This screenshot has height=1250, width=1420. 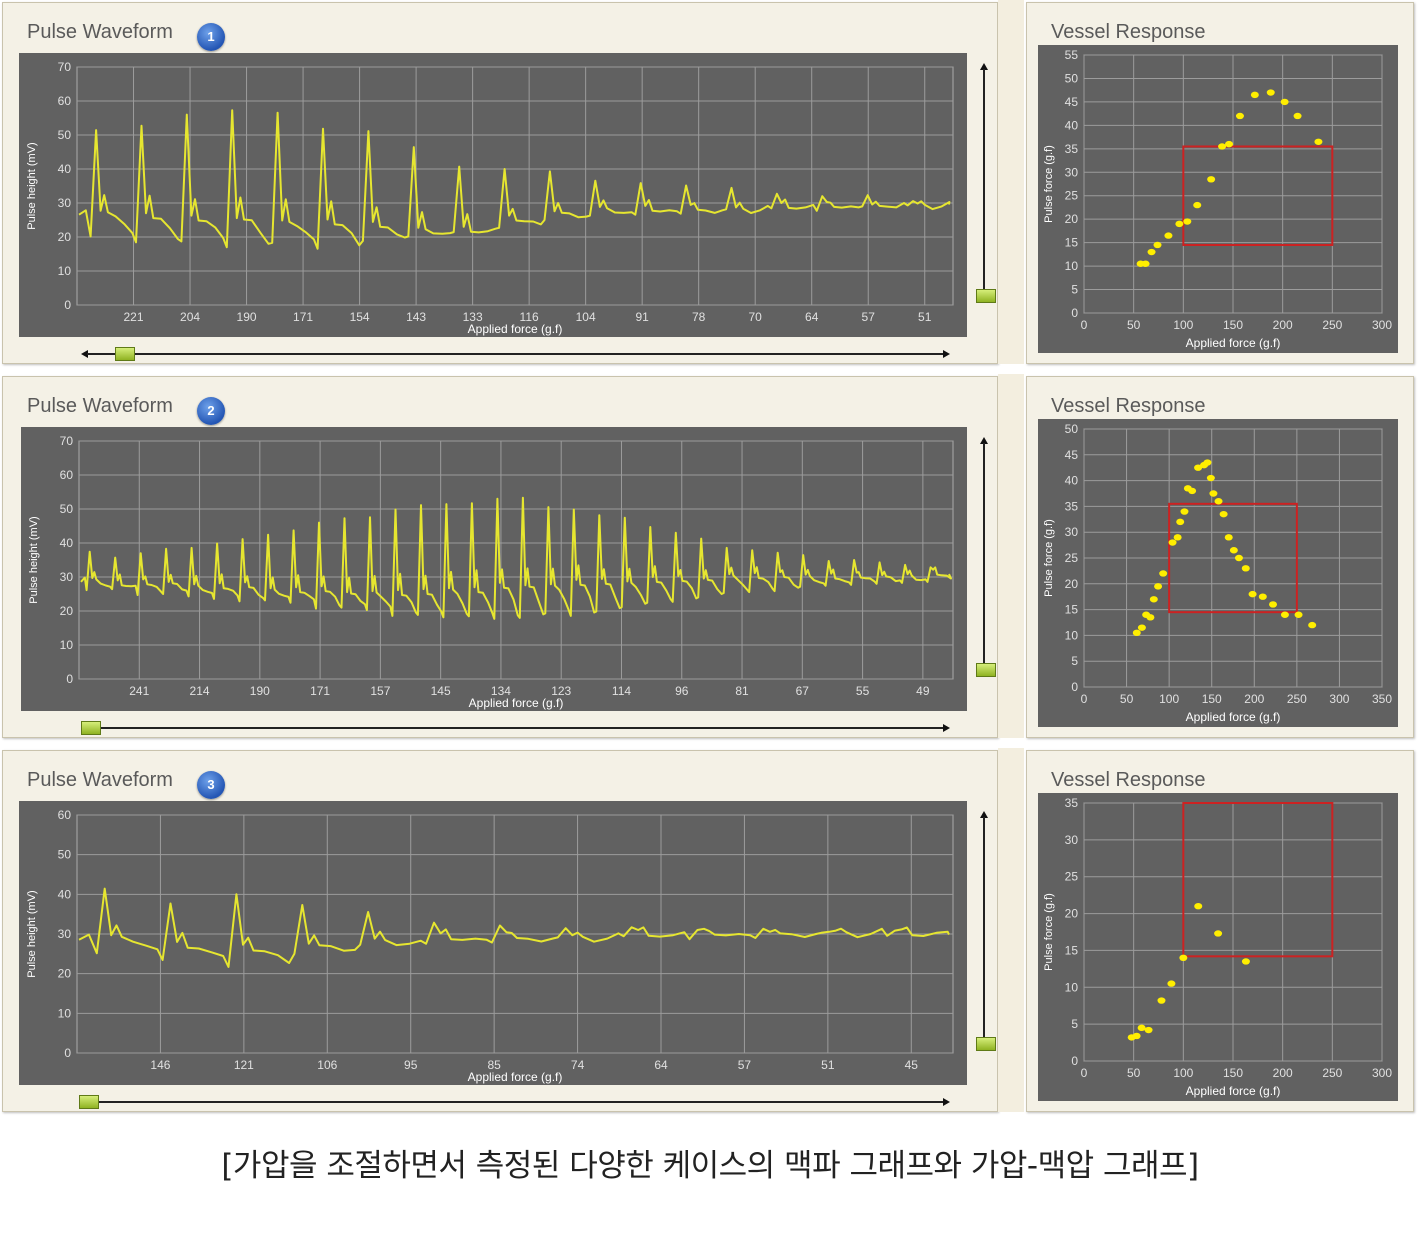 What do you see at coordinates (211, 37) in the screenshot?
I see `badge-number: 1` at bounding box center [211, 37].